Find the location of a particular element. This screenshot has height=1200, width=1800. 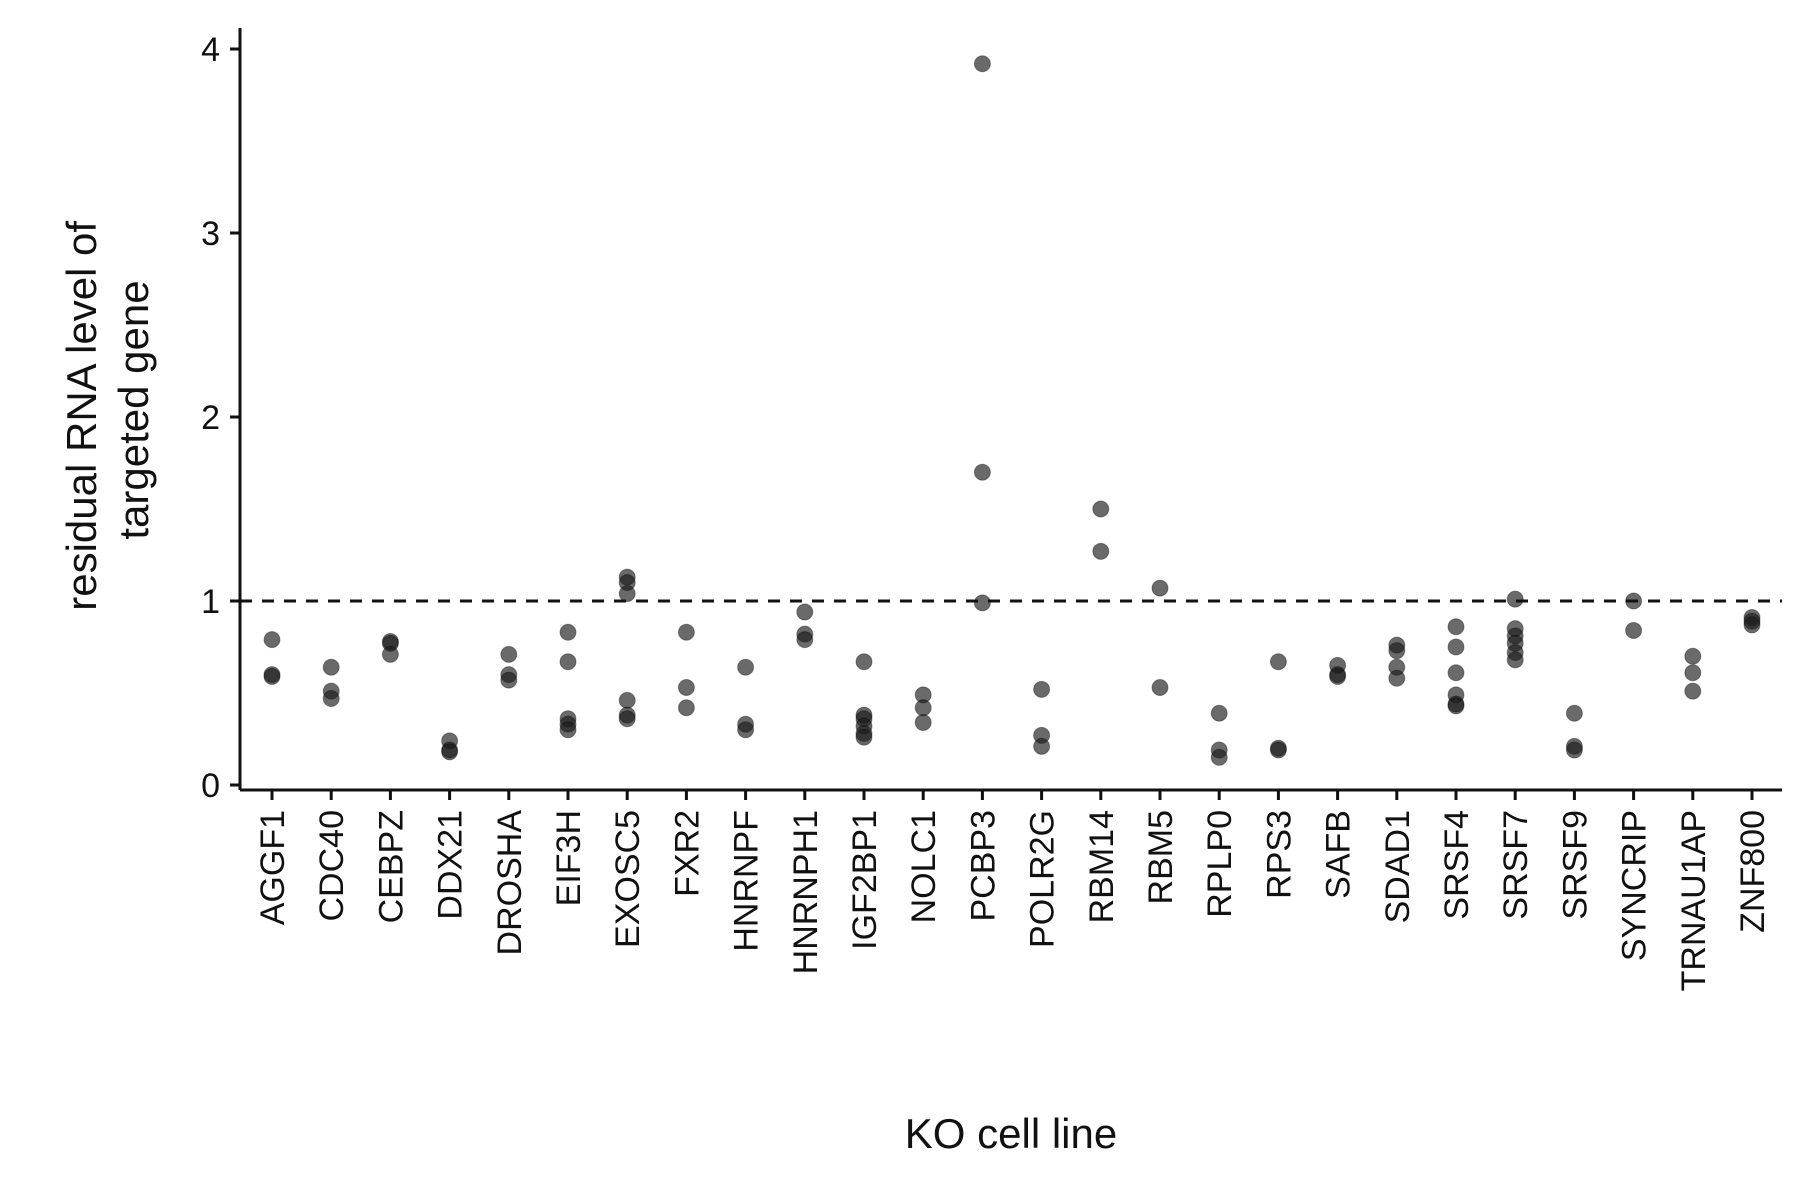

x-tick-label: POLR2G is located at coordinates (1043, 879).